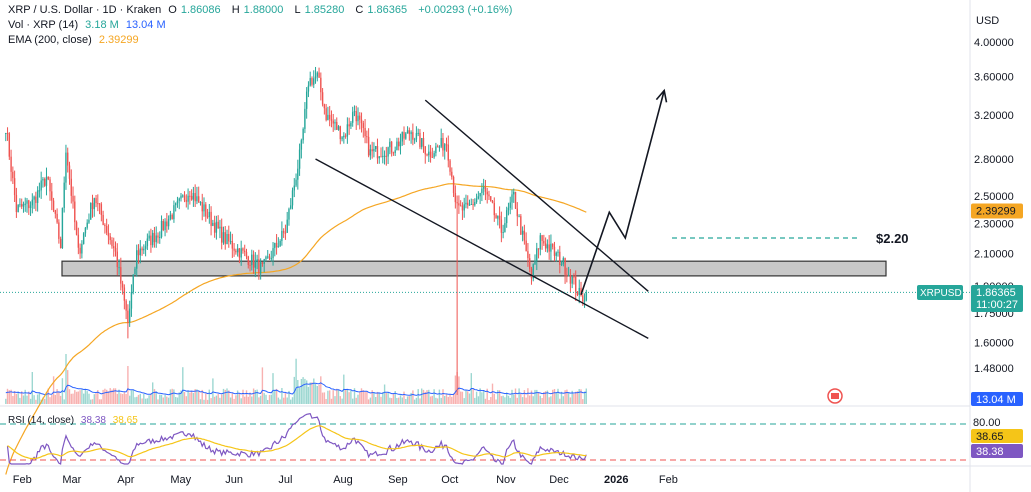 The height and width of the screenshot is (492, 1031). I want to click on volume-legend: Vol · XRP (14) 3.18 M 13.04 M, so click(89, 25).